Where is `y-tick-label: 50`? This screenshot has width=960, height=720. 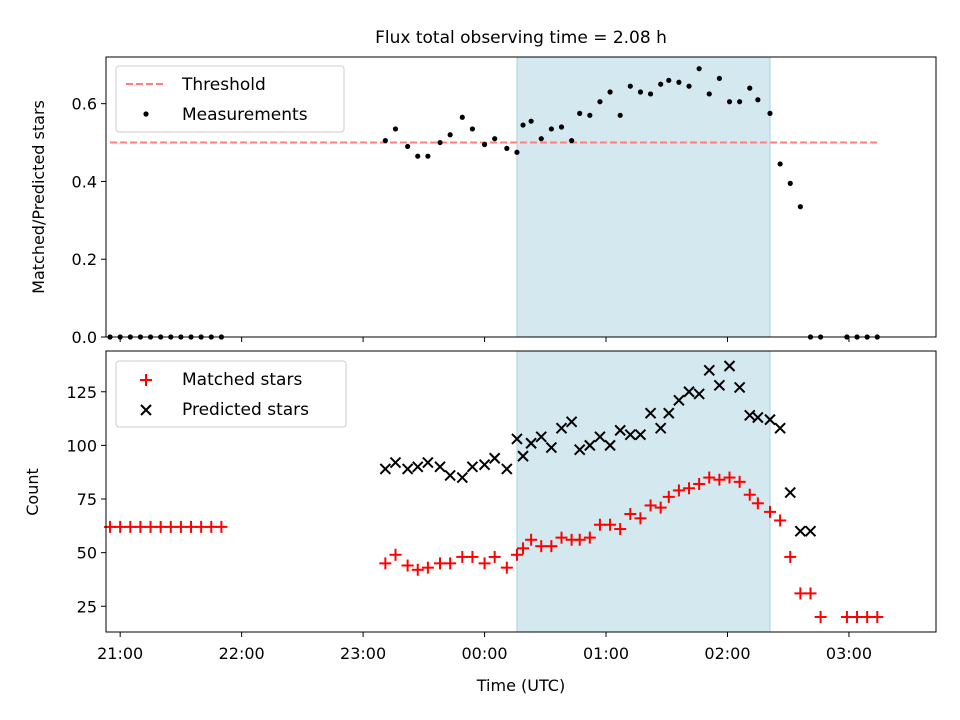 y-tick-label: 50 is located at coordinates (87, 553).